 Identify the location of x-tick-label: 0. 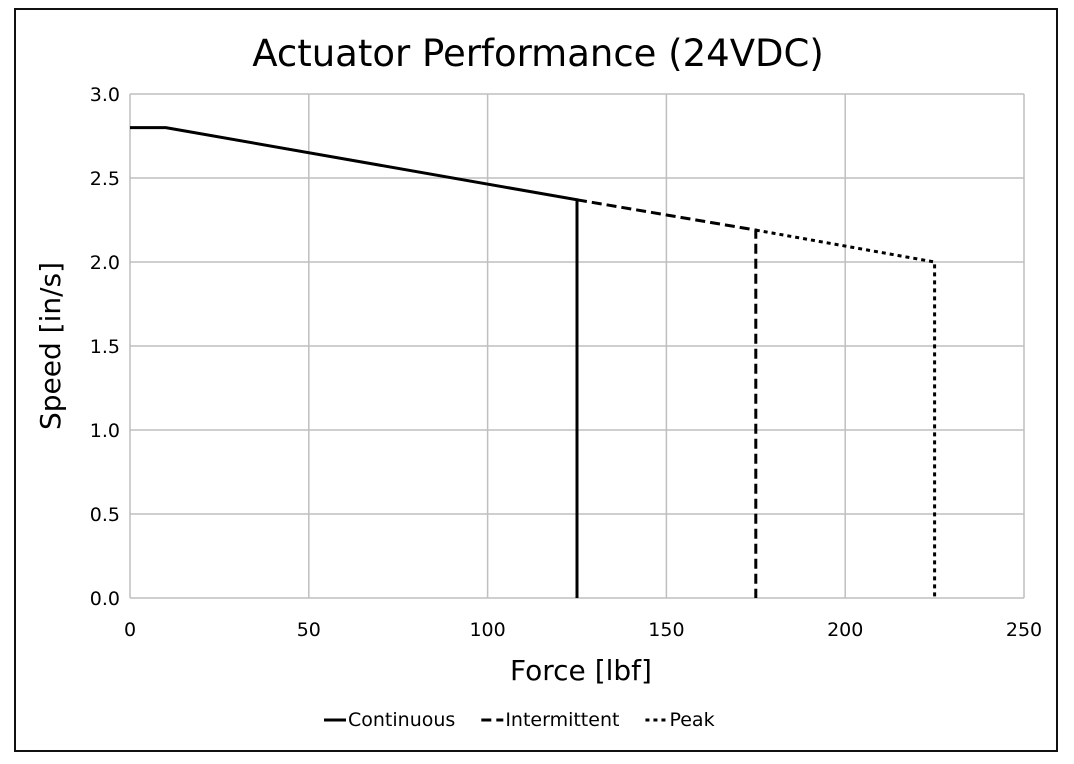
(130, 630).